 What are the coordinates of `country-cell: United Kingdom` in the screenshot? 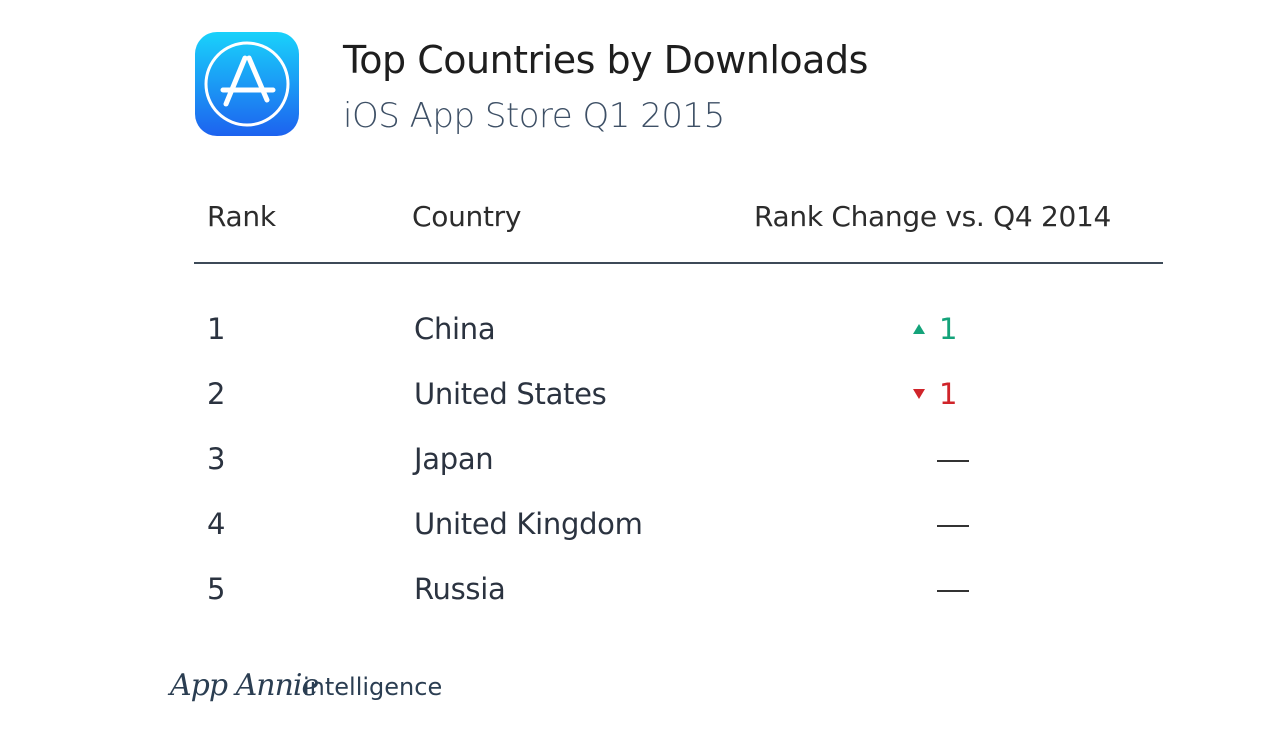 It's located at (528, 524).